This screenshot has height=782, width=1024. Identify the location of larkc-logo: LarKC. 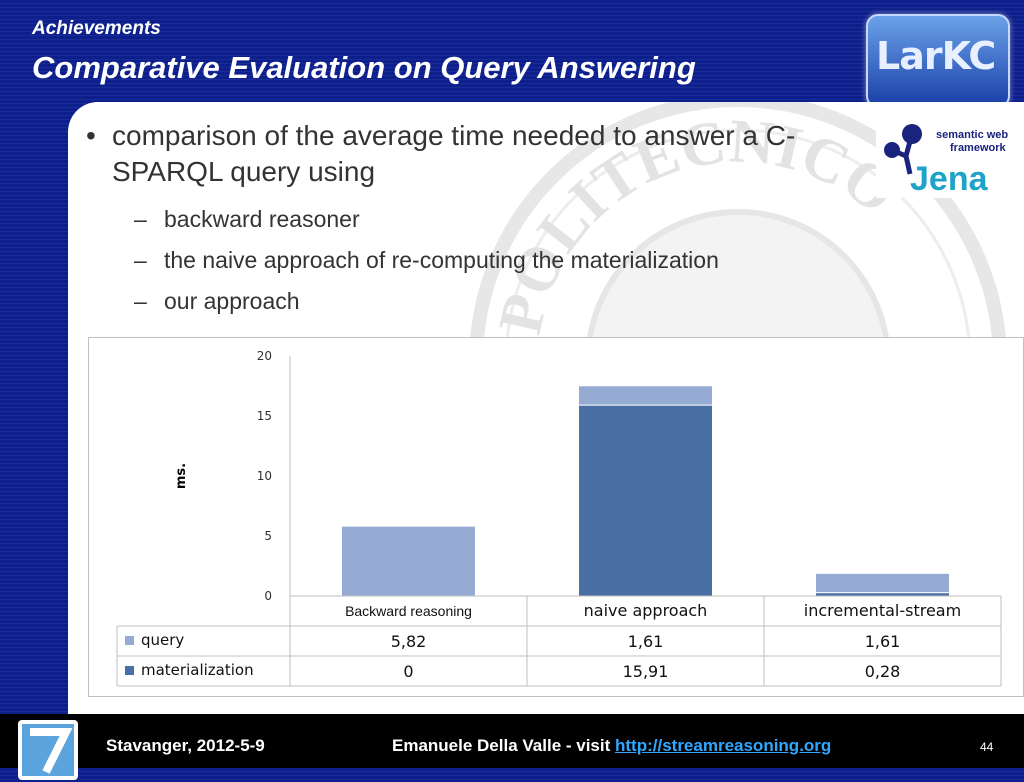
(938, 61).